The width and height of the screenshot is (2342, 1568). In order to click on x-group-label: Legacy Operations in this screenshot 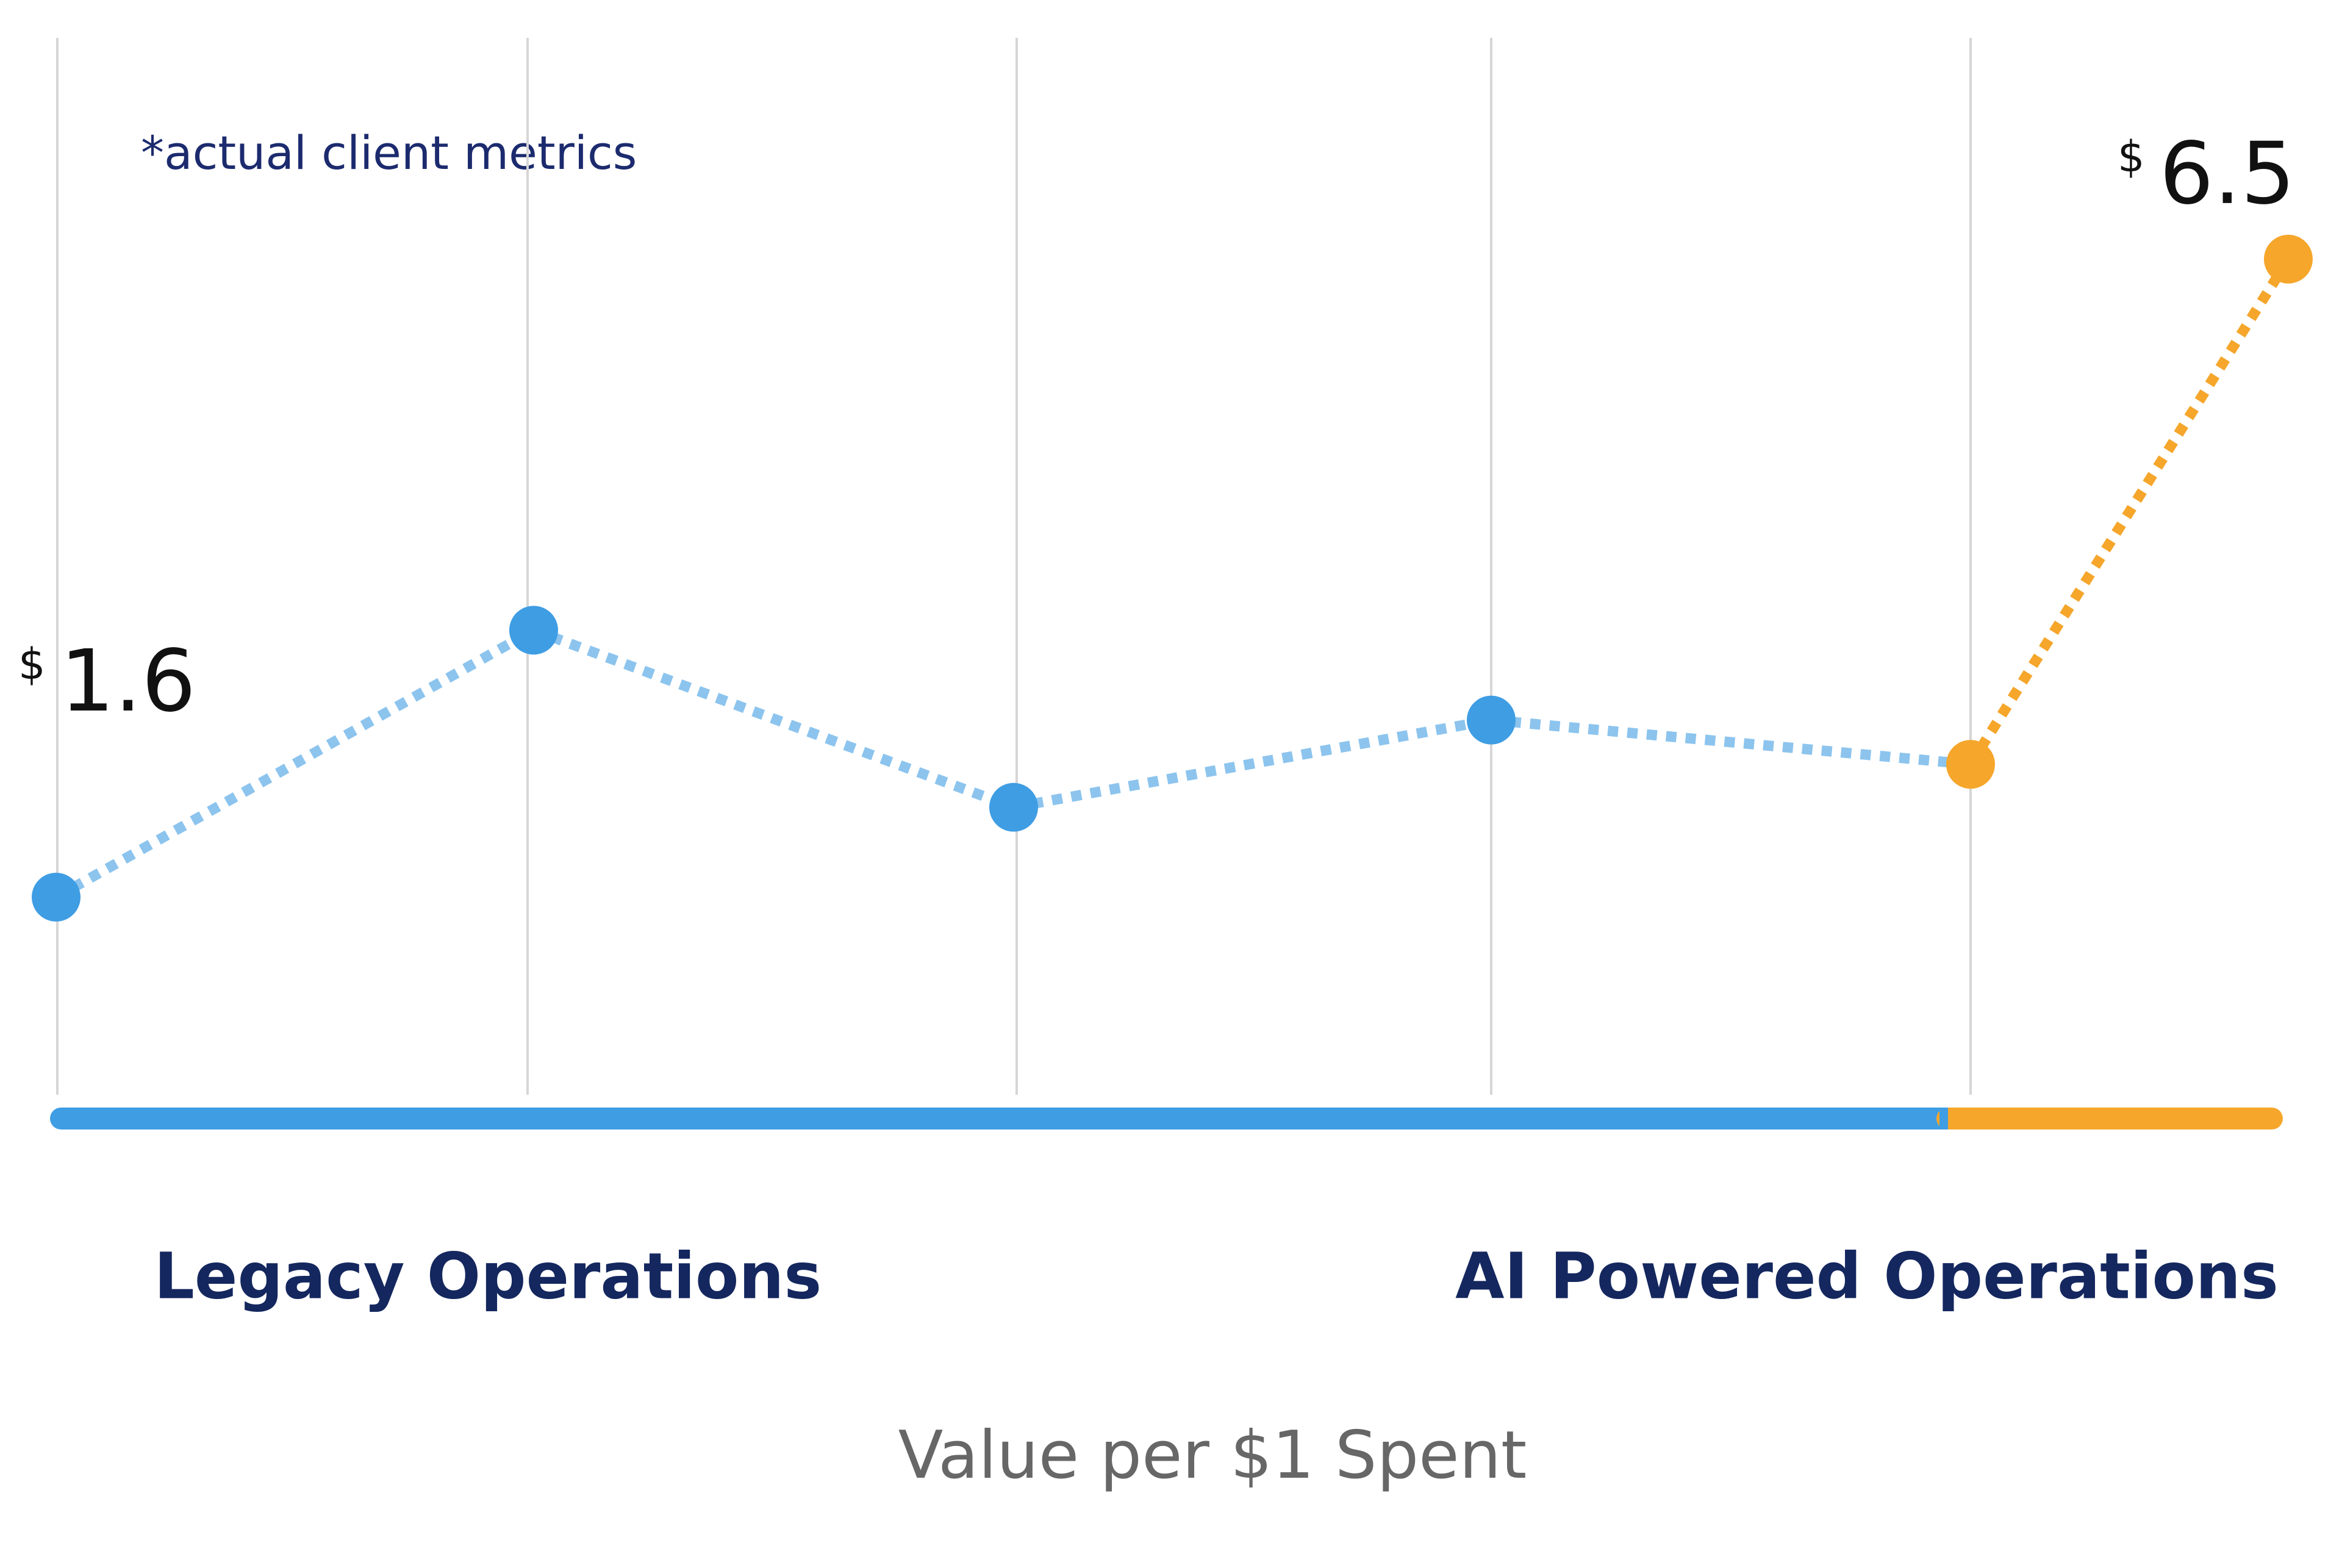, I will do `click(488, 1276)`.